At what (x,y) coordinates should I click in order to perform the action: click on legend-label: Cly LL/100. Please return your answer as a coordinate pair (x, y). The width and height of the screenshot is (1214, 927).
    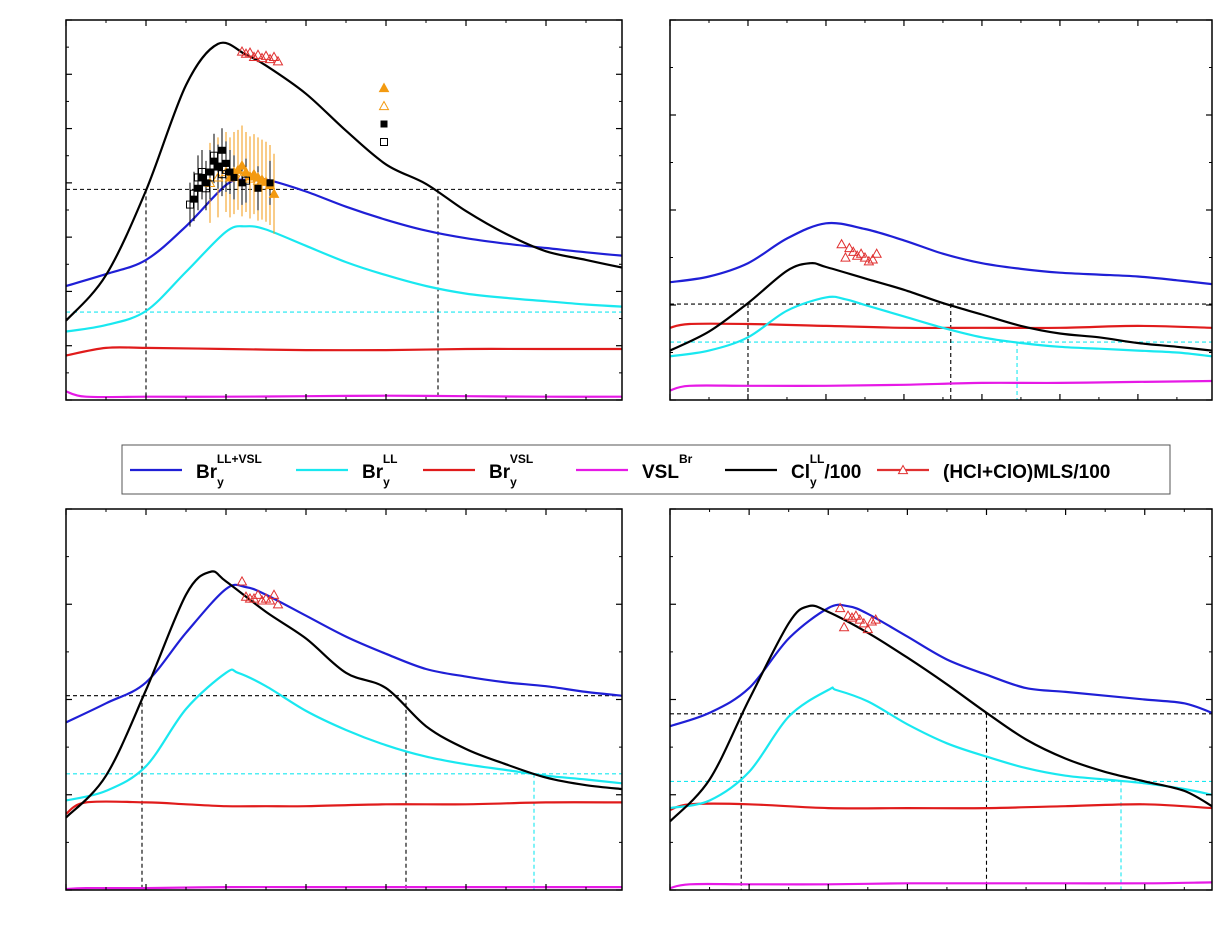
    Looking at the image, I should click on (826, 470).